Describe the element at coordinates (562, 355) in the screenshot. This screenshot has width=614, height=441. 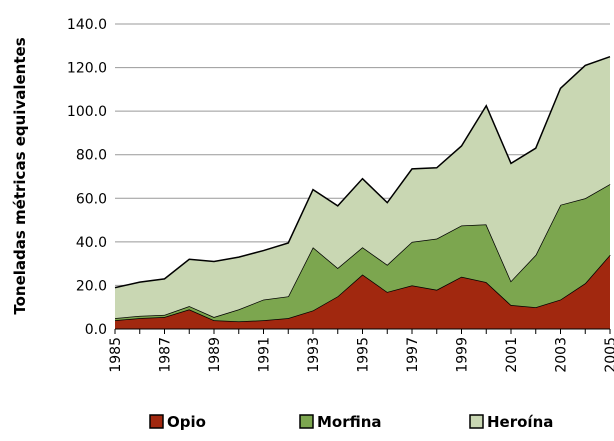
I see `x-tick-label: 2003` at that location.